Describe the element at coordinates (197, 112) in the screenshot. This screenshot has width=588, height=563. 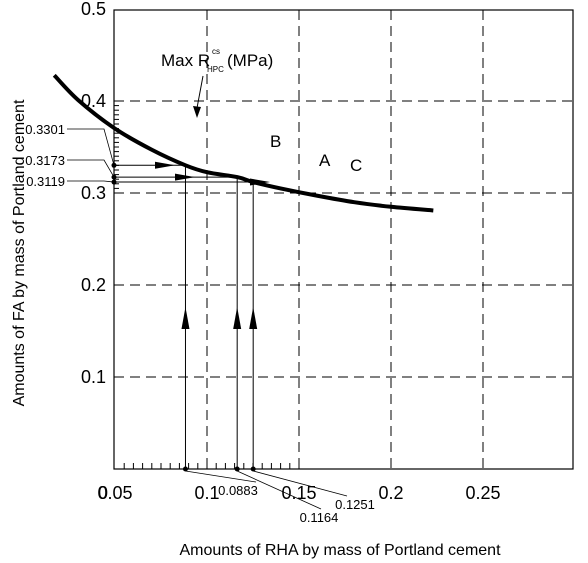
I see `curve-label-arrow` at that location.